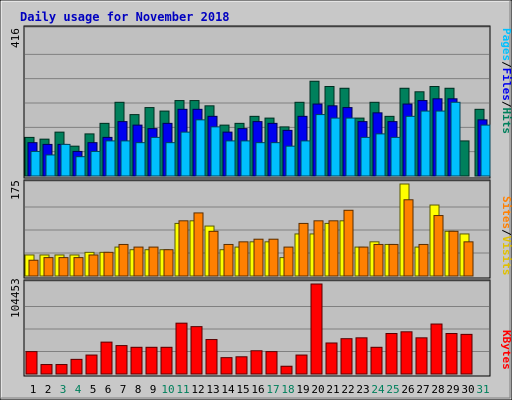  What do you see at coordinates (167, 389) in the screenshot?
I see `day-label-10: 10` at bounding box center [167, 389].